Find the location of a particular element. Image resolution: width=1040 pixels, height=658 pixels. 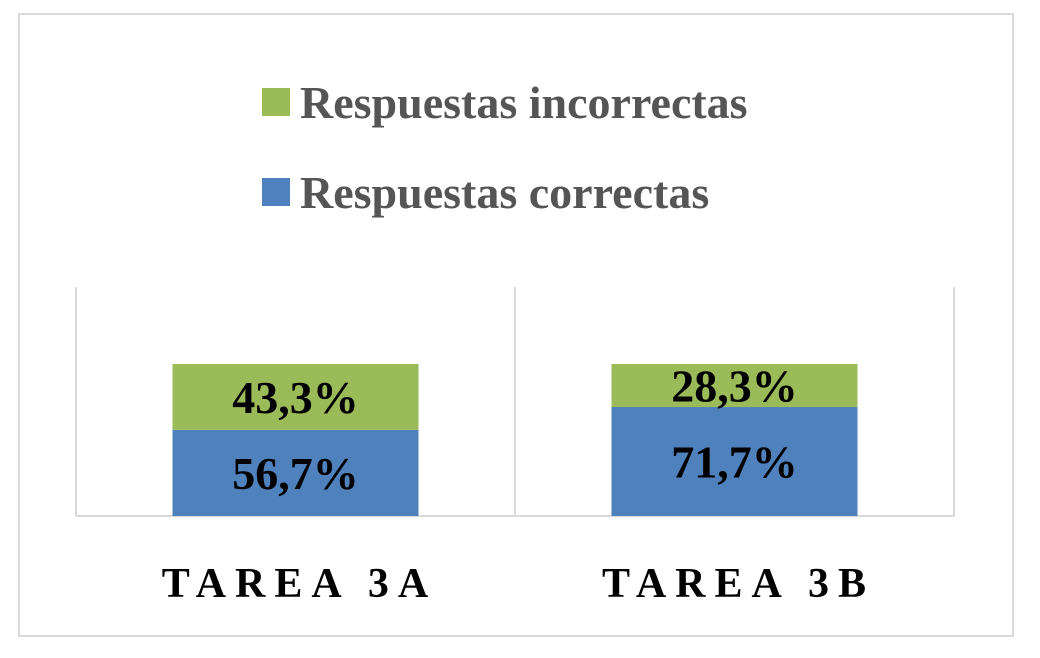

data-label-correct-1: 71,7% is located at coordinates (734, 462).